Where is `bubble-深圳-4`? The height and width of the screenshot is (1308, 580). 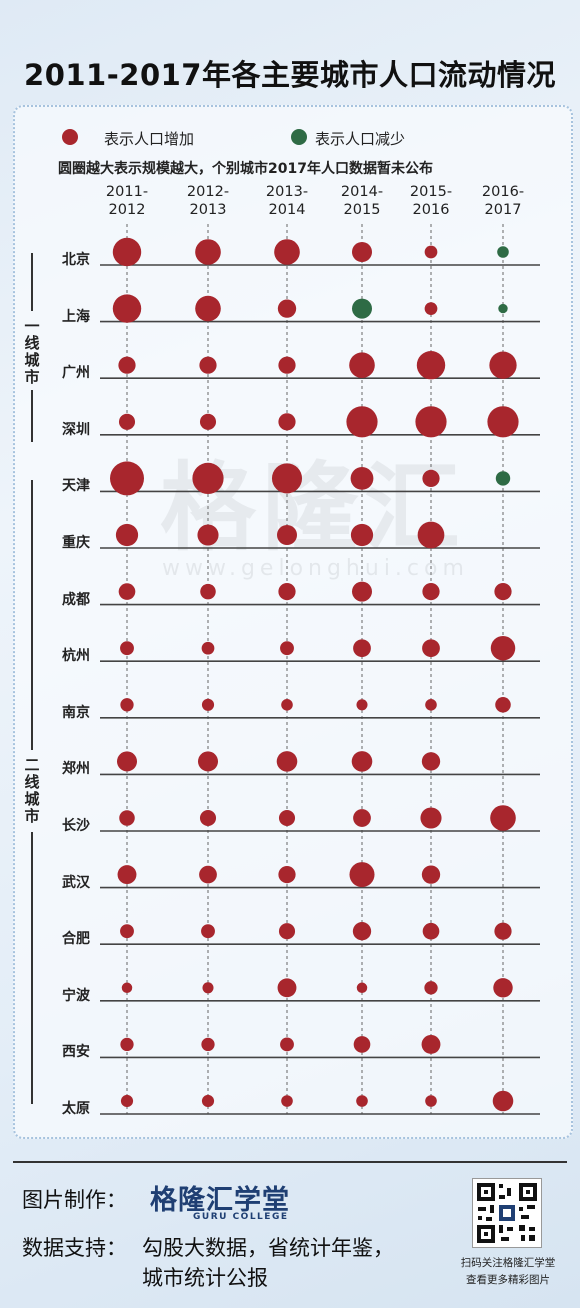
bubble-深圳-4 is located at coordinates (362, 422).